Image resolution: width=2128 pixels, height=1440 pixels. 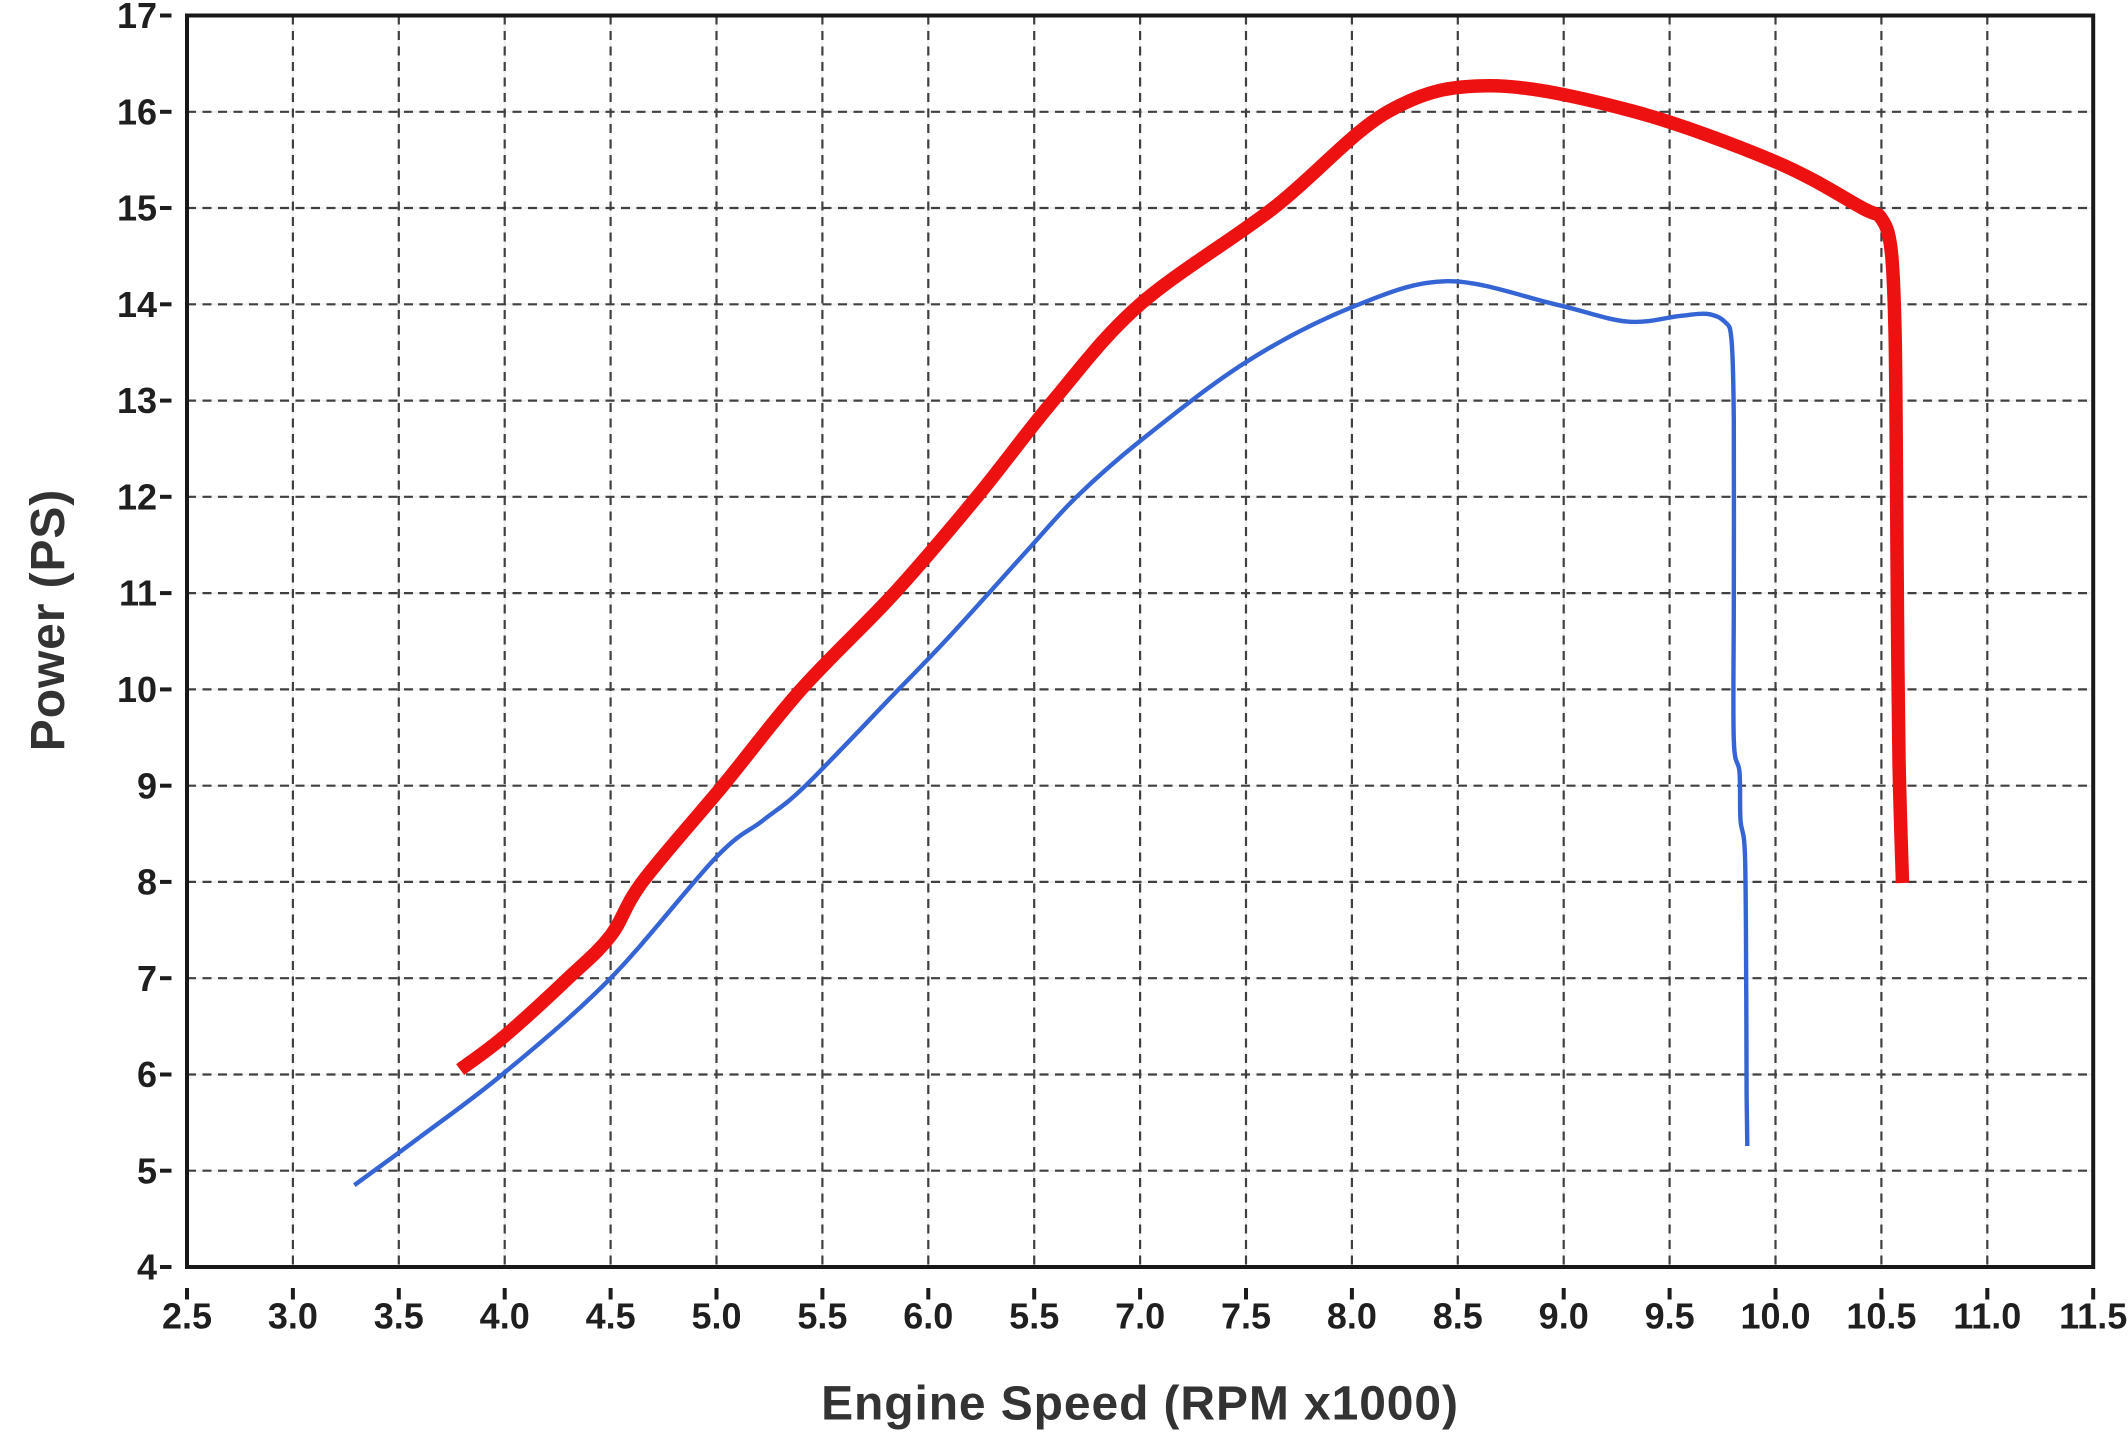 What do you see at coordinates (147, 978) in the screenshot?
I see `svg-text: 7` at bounding box center [147, 978].